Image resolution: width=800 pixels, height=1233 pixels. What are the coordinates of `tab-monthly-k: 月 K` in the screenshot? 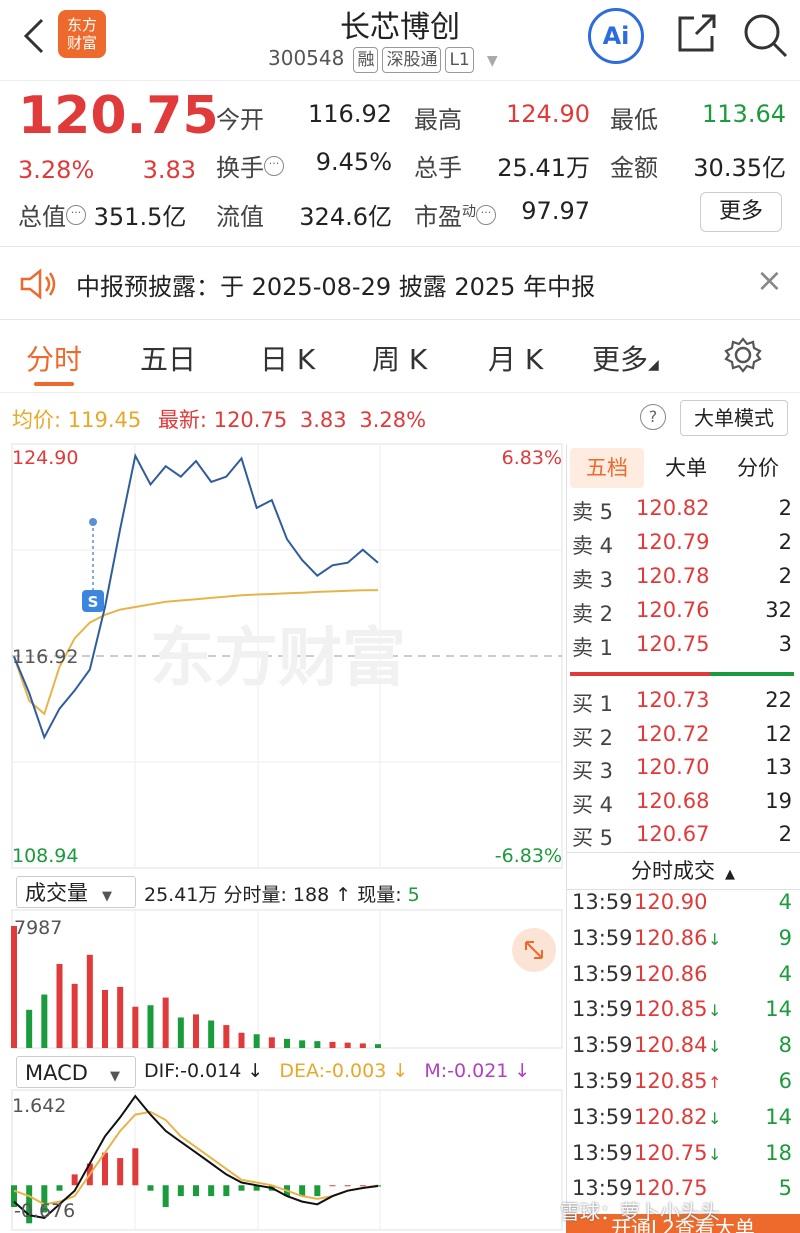 It's located at (516, 359).